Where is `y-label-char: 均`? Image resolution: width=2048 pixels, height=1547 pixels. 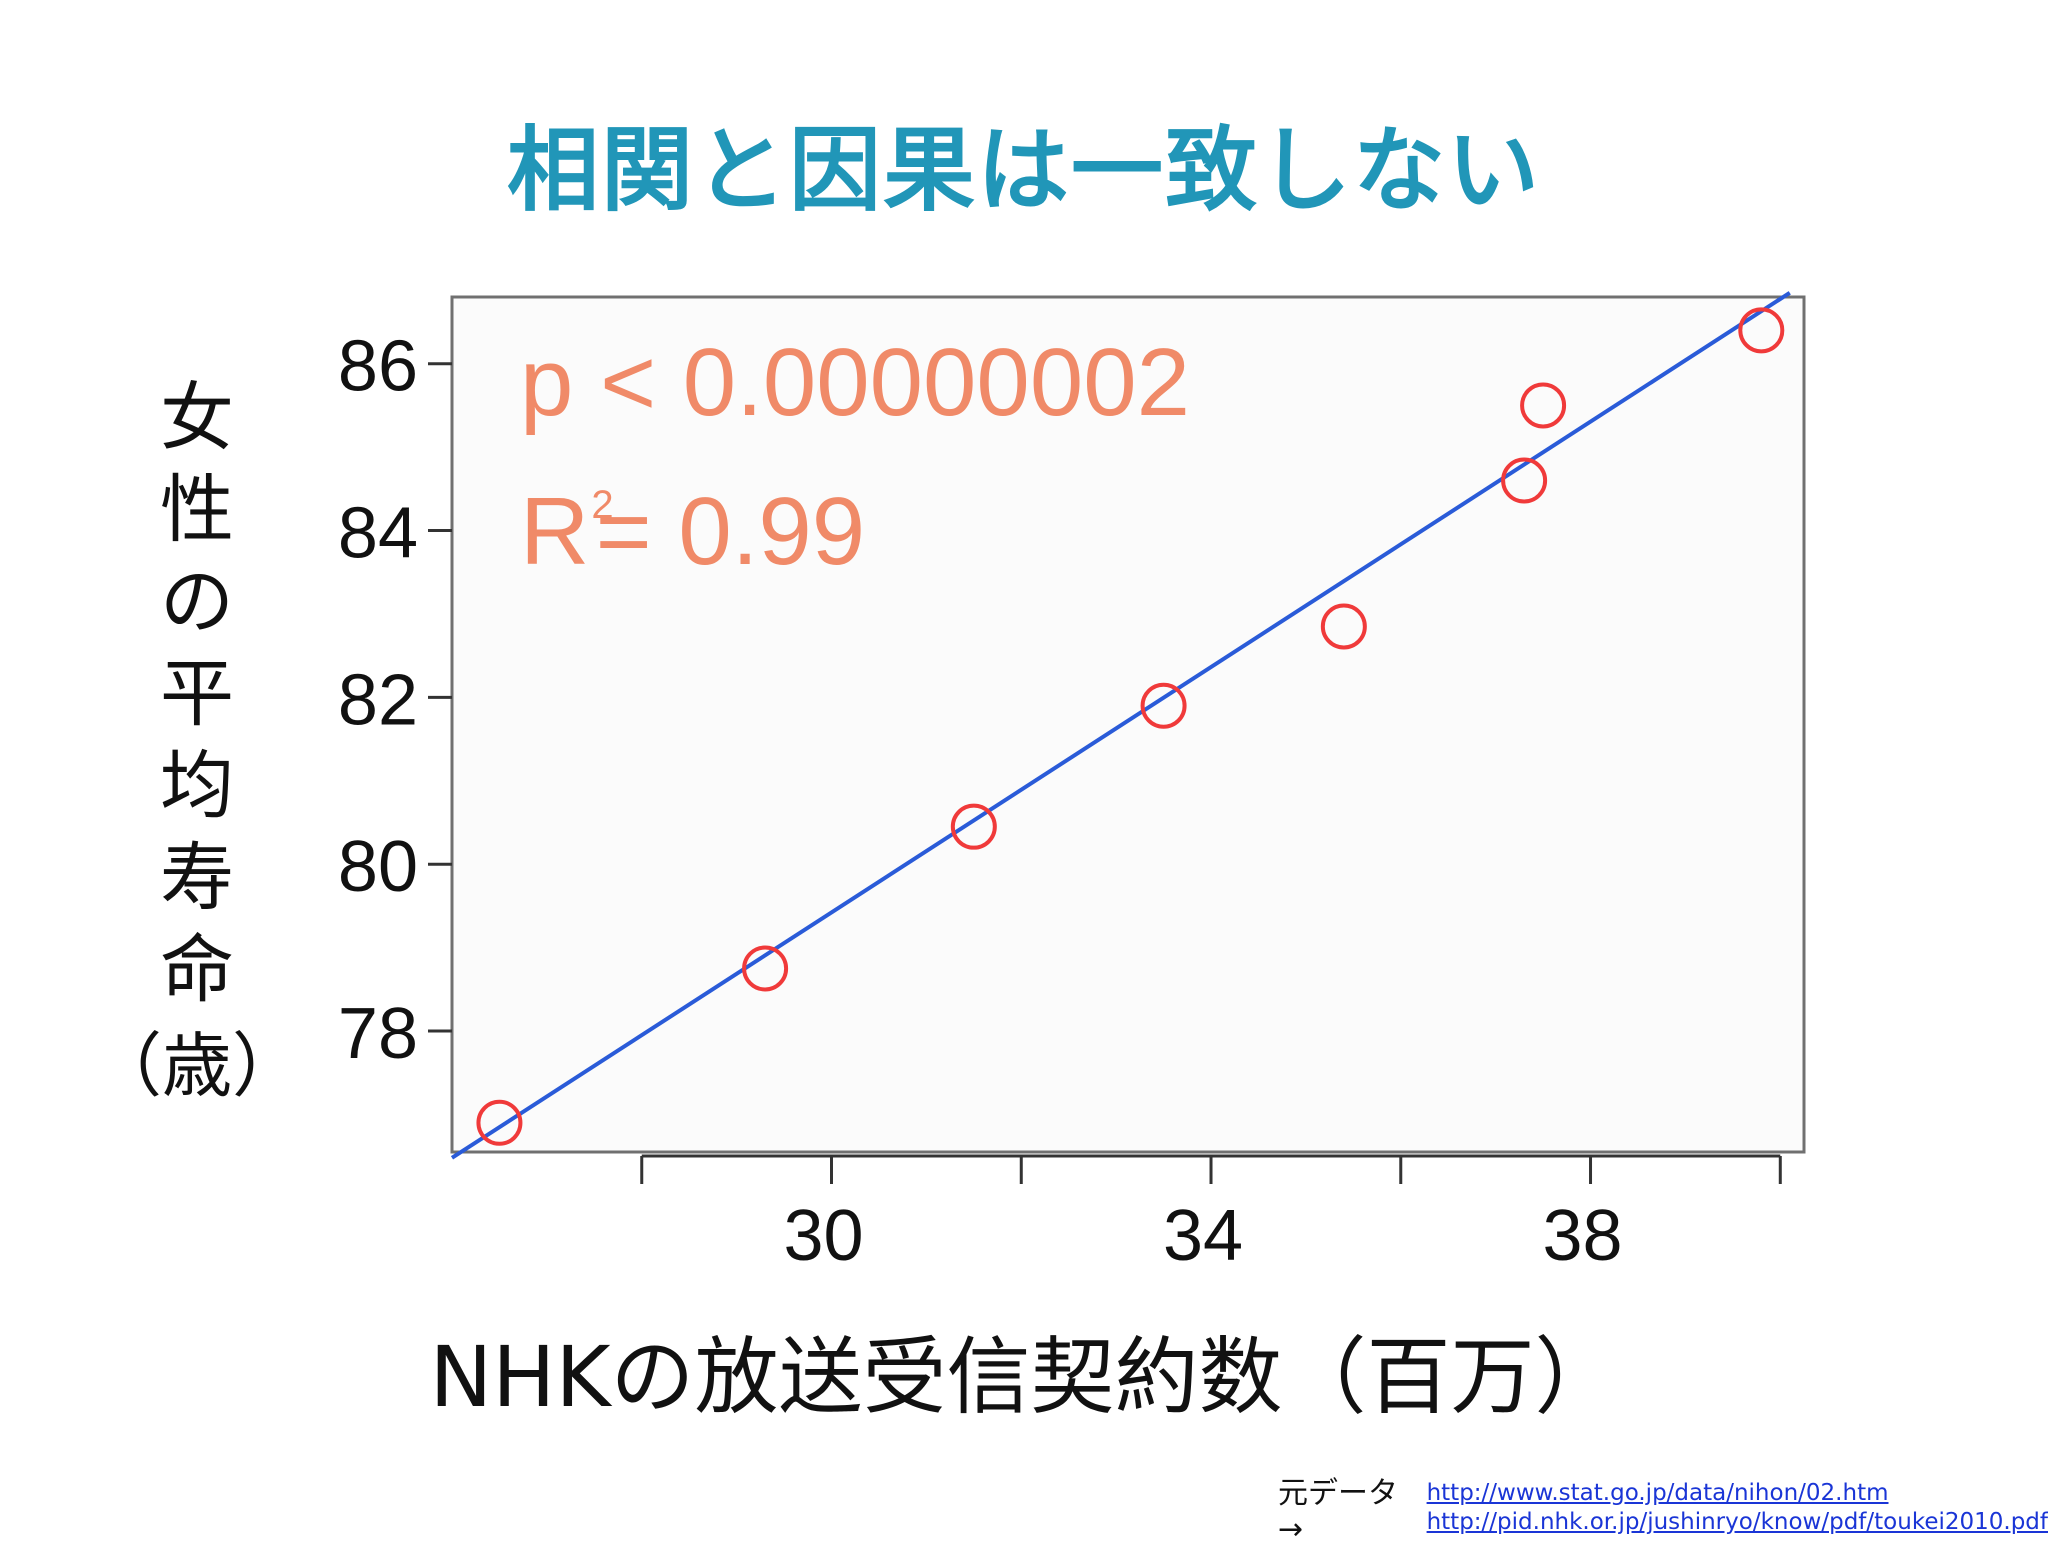
y-label-char: 均 is located at coordinates (197, 786).